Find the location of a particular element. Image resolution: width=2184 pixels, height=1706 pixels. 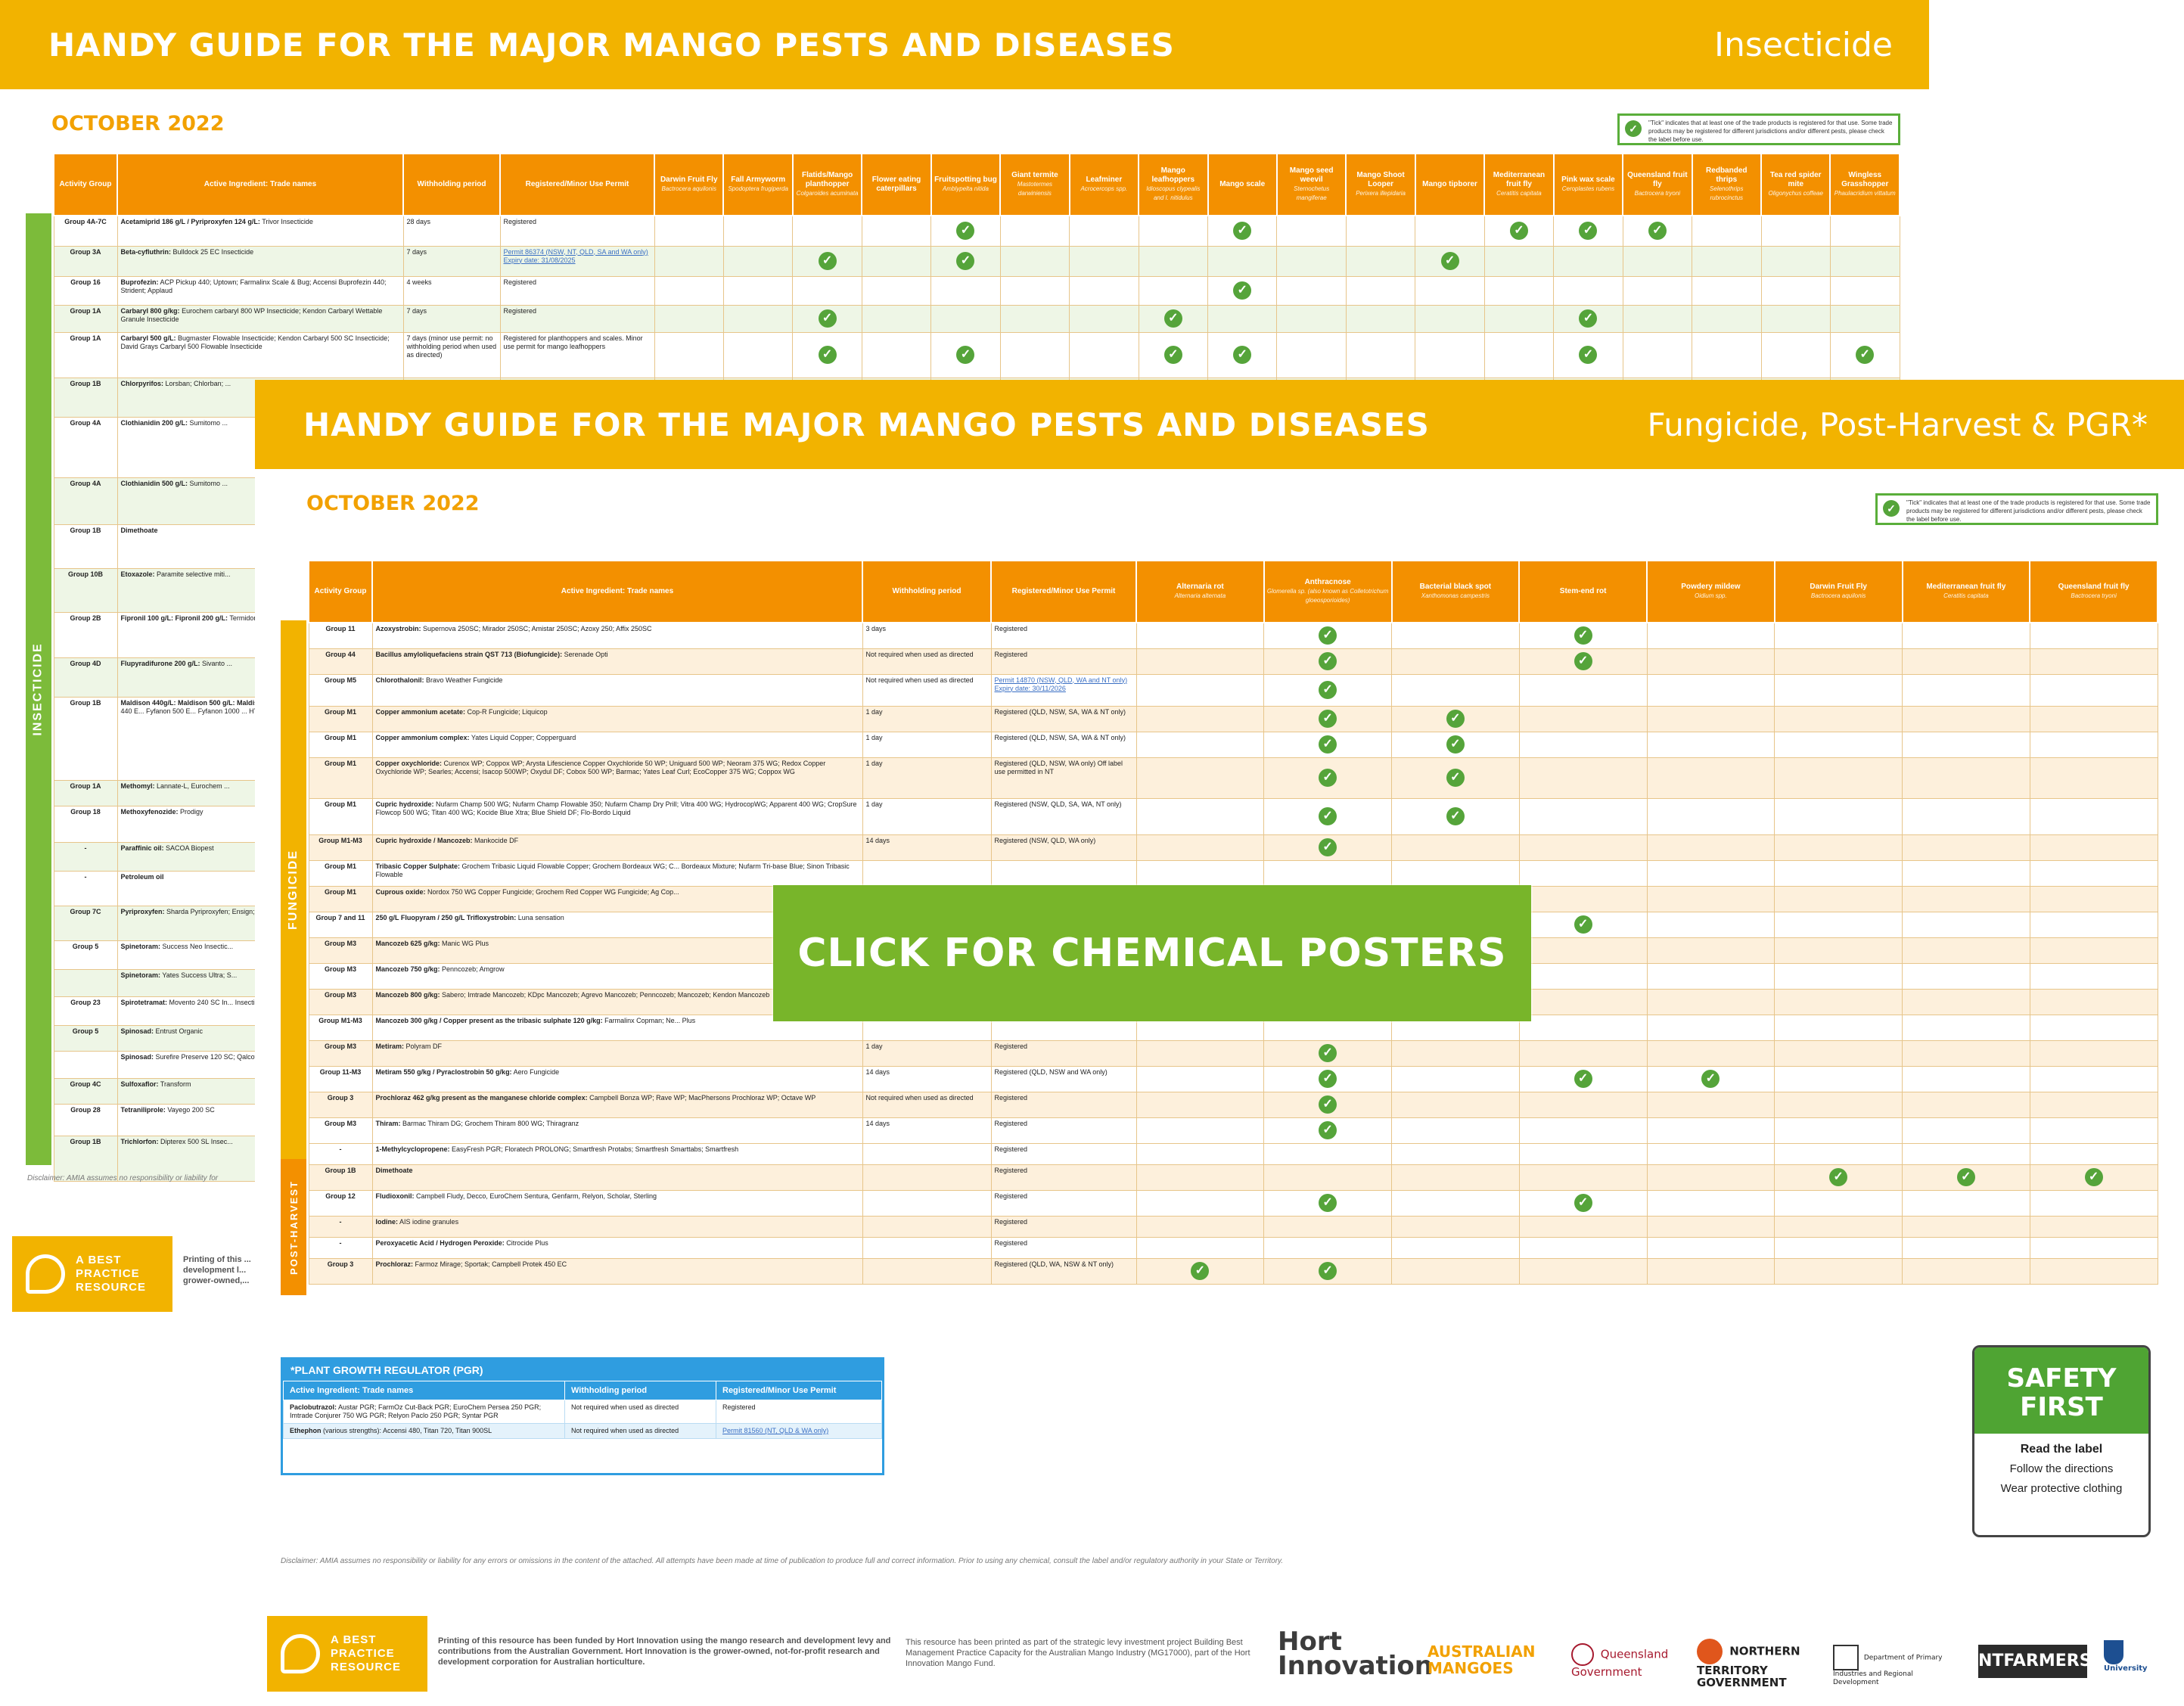

activity-group: Group 3 is located at coordinates (340, 1104).